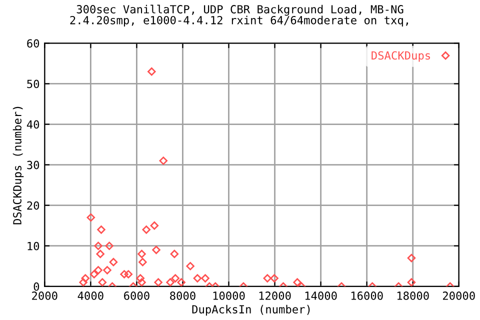 This screenshot has height=320, width=480. Describe the element at coordinates (413, 296) in the screenshot. I see `x-tick-label: 18000` at that location.